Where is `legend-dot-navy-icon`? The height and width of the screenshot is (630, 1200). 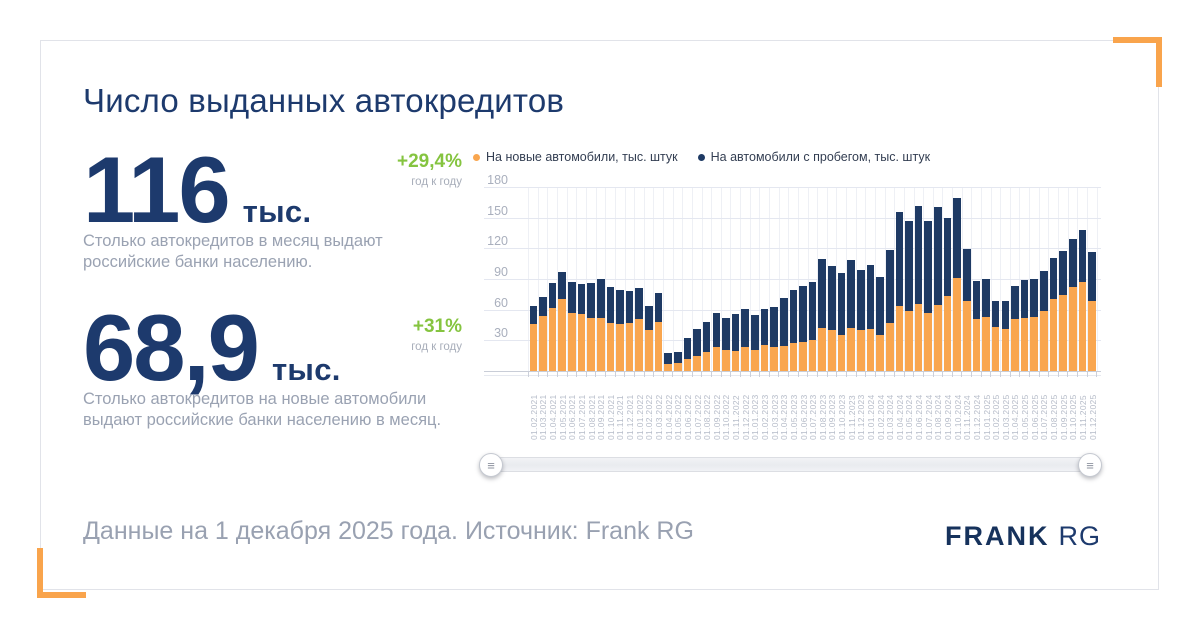 legend-dot-navy-icon is located at coordinates (701, 157).